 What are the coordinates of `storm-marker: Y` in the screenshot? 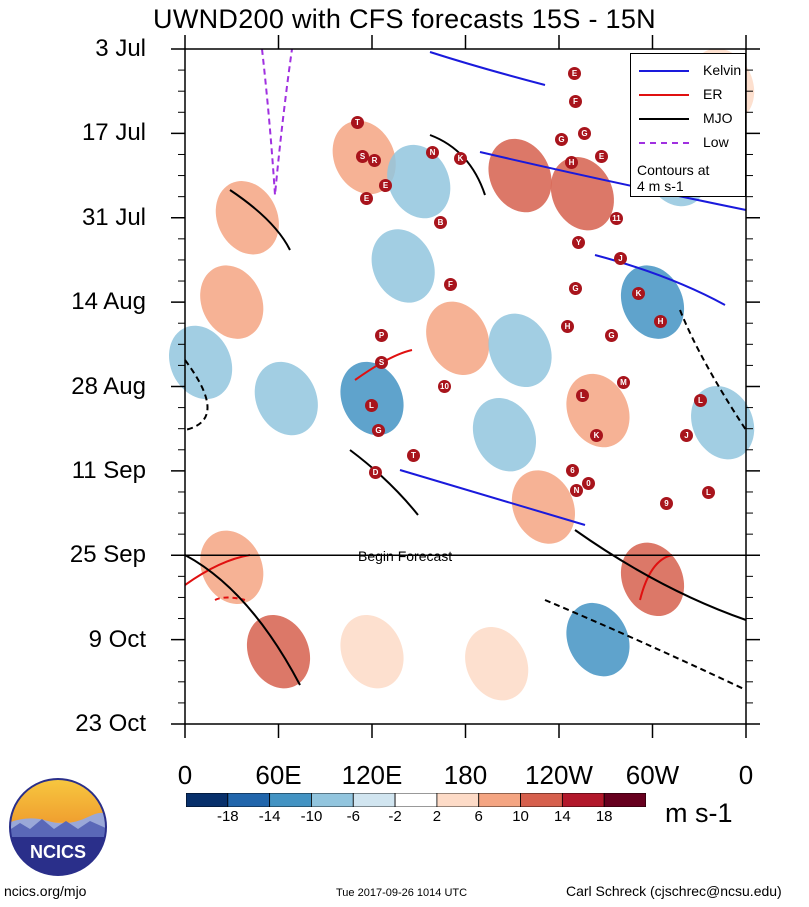 It's located at (578, 242).